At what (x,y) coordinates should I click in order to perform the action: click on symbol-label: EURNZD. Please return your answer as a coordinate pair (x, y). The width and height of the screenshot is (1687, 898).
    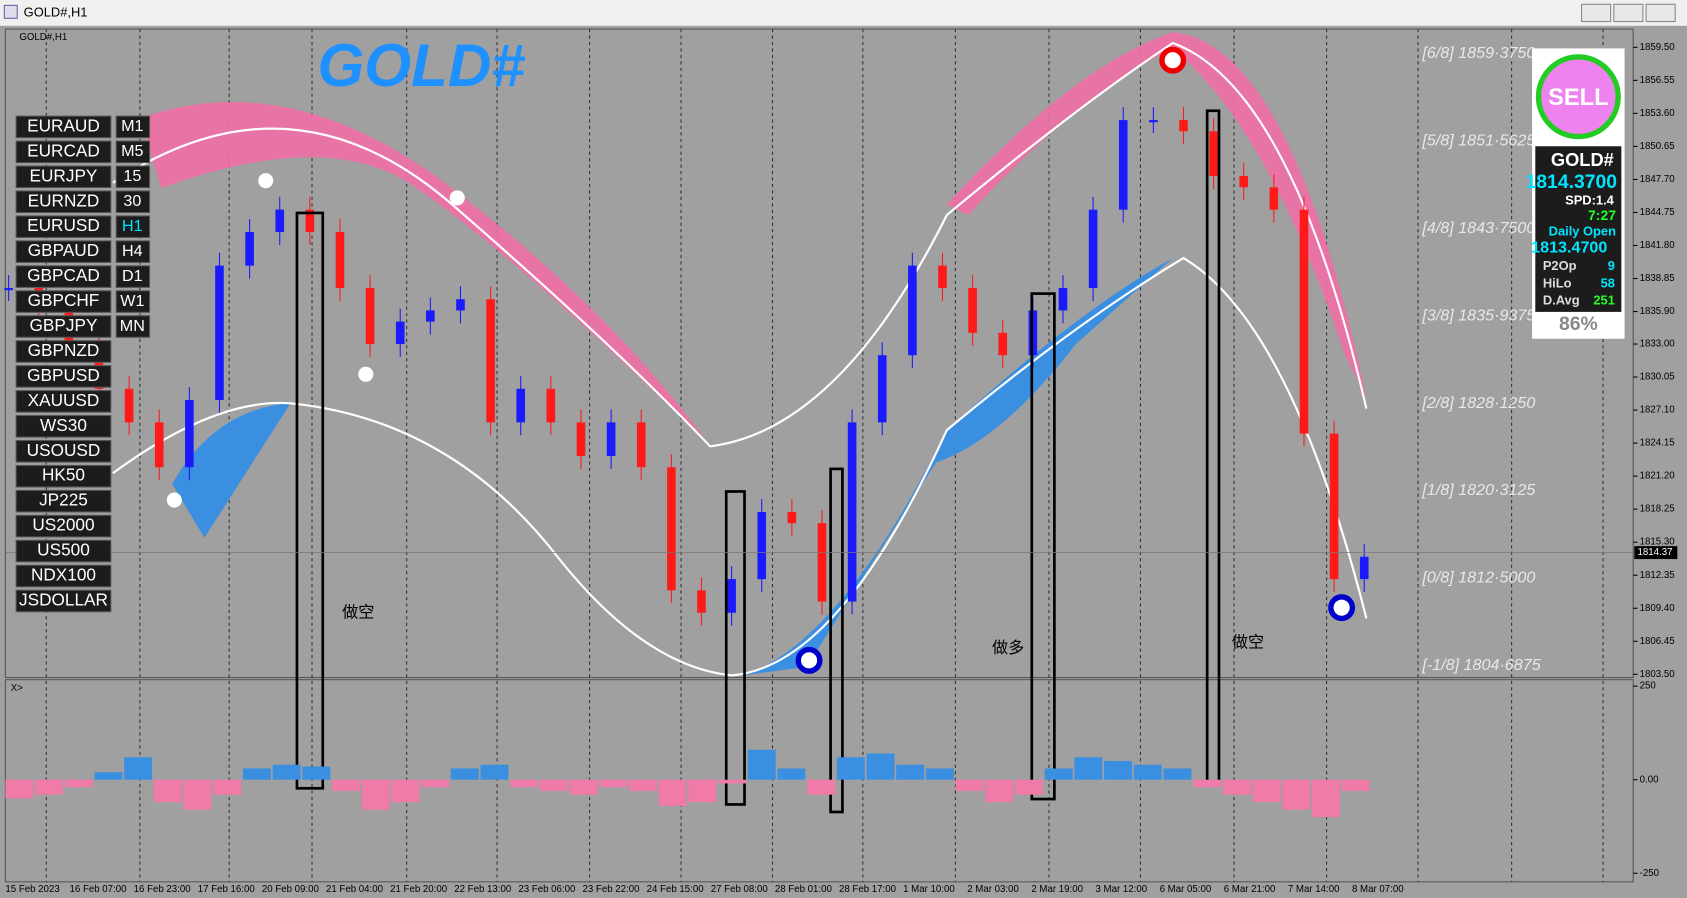
    Looking at the image, I should click on (64, 200).